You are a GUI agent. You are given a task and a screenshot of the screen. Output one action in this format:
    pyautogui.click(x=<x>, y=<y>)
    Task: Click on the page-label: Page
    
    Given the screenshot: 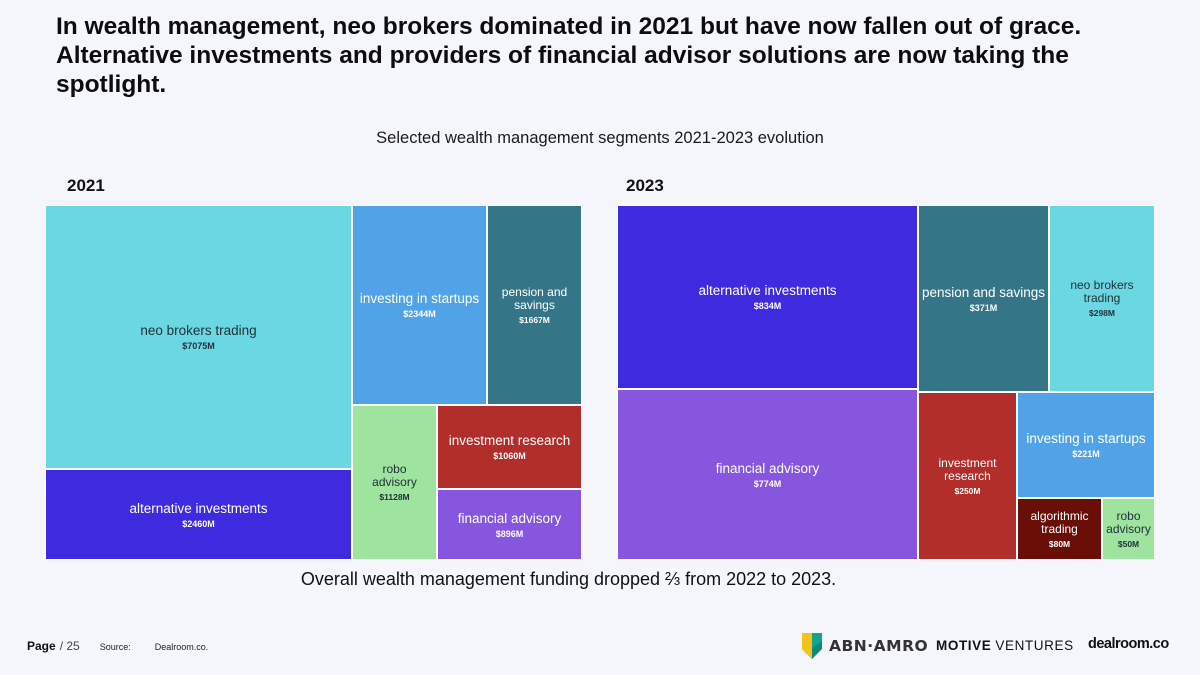 What is the action you would take?
    pyautogui.click(x=41, y=646)
    